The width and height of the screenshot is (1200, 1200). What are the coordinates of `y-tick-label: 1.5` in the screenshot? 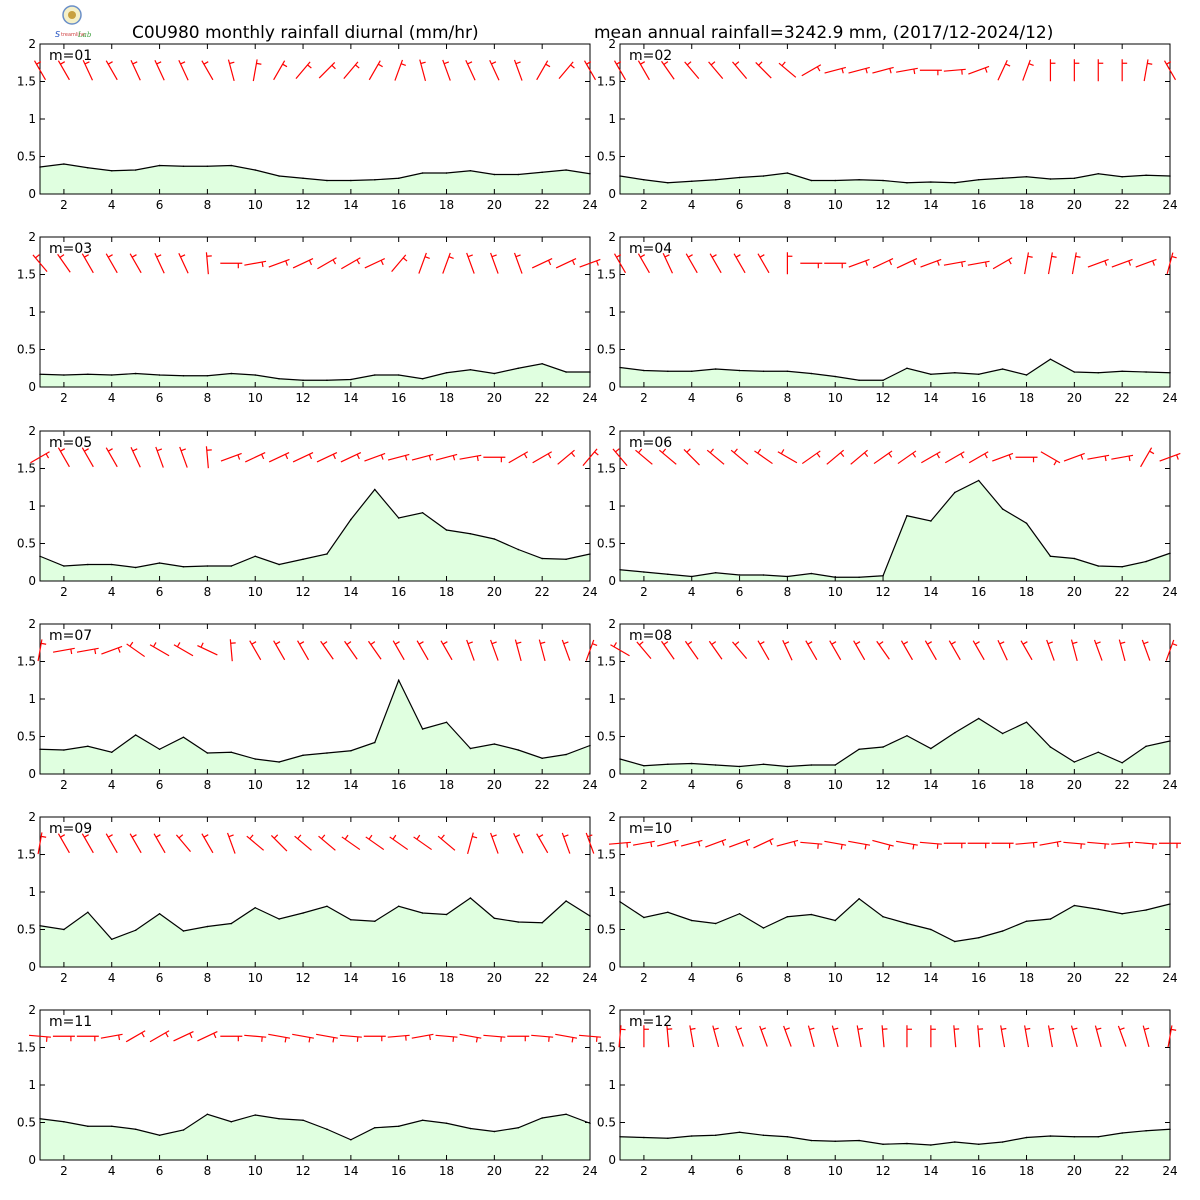 It's located at (26, 662).